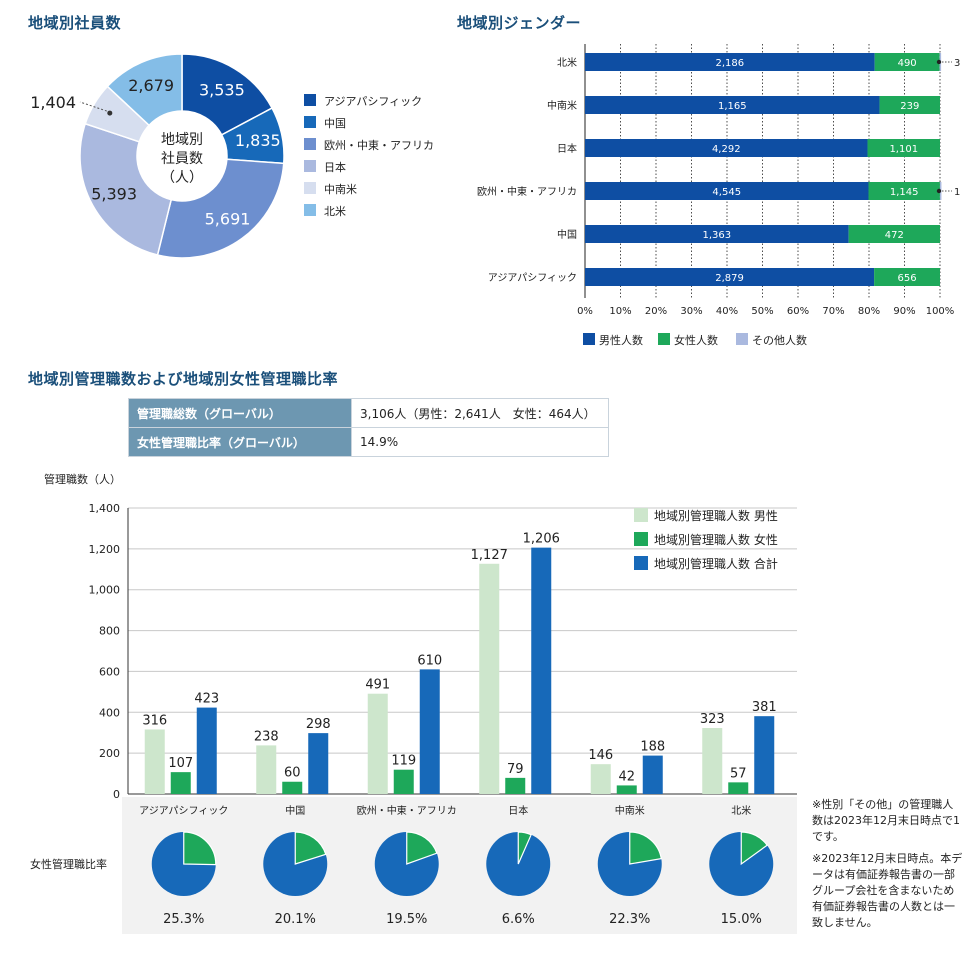  I want to click on legend-label: 北米, so click(335, 211).